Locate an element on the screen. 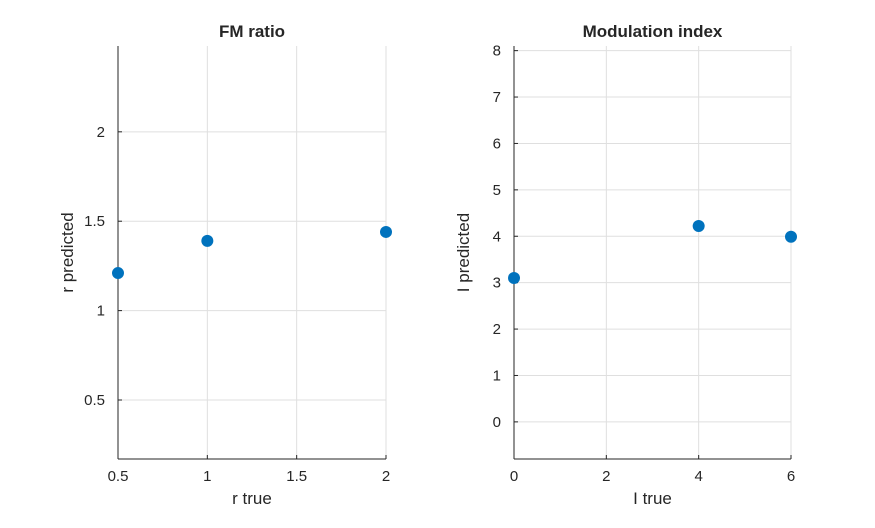 This screenshot has width=875, height=528. chart-title: FM ratio is located at coordinates (252, 31).